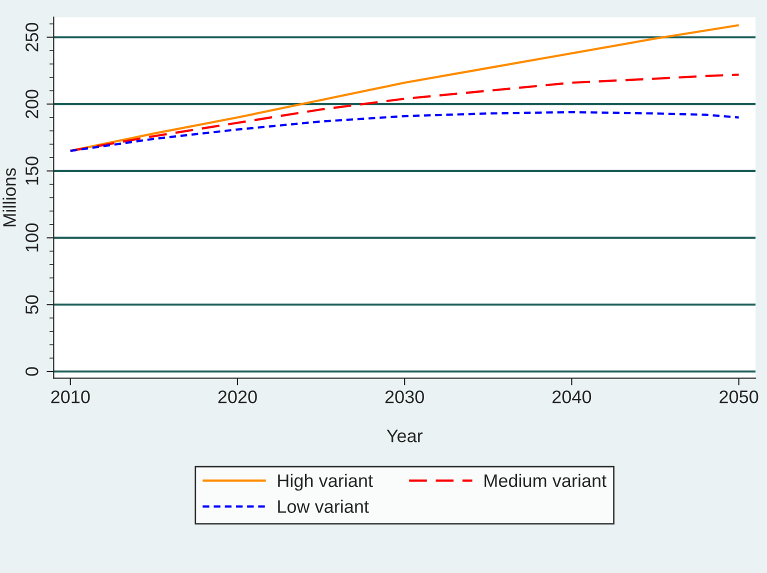 Image resolution: width=767 pixels, height=573 pixels. I want to click on legend-label: High variant, so click(325, 482).